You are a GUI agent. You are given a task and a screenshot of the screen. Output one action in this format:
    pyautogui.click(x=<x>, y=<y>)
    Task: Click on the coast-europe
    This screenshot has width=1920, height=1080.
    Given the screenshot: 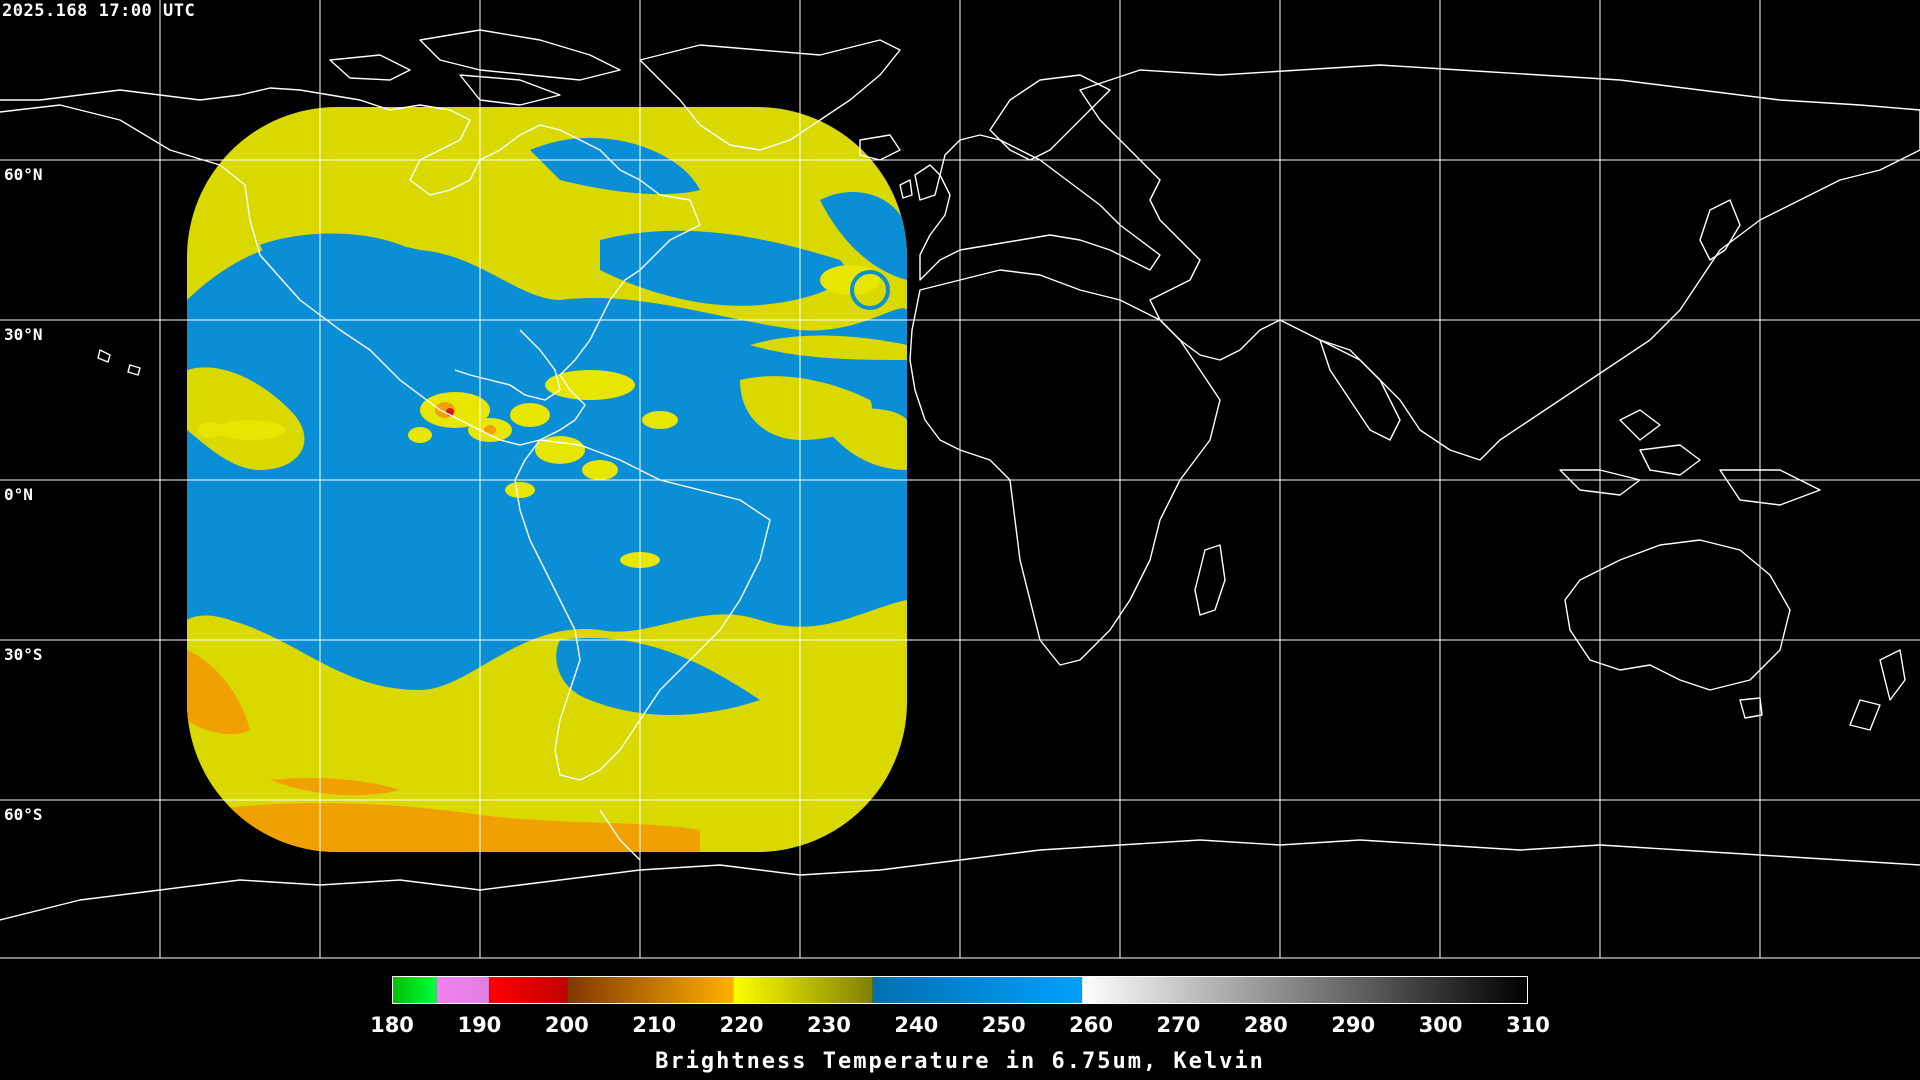 What is the action you would take?
    pyautogui.click(x=1040, y=207)
    